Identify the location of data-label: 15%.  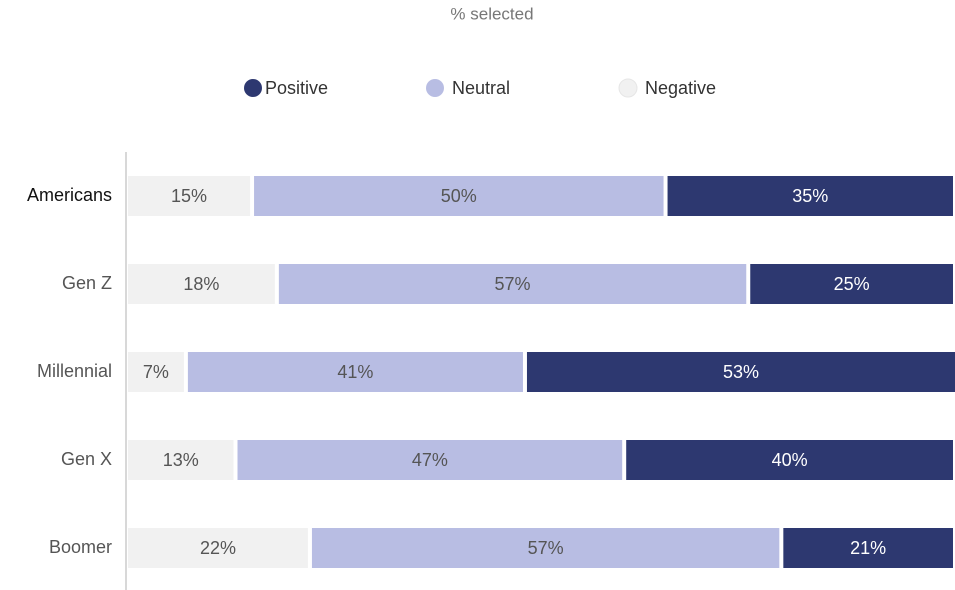
(189, 196).